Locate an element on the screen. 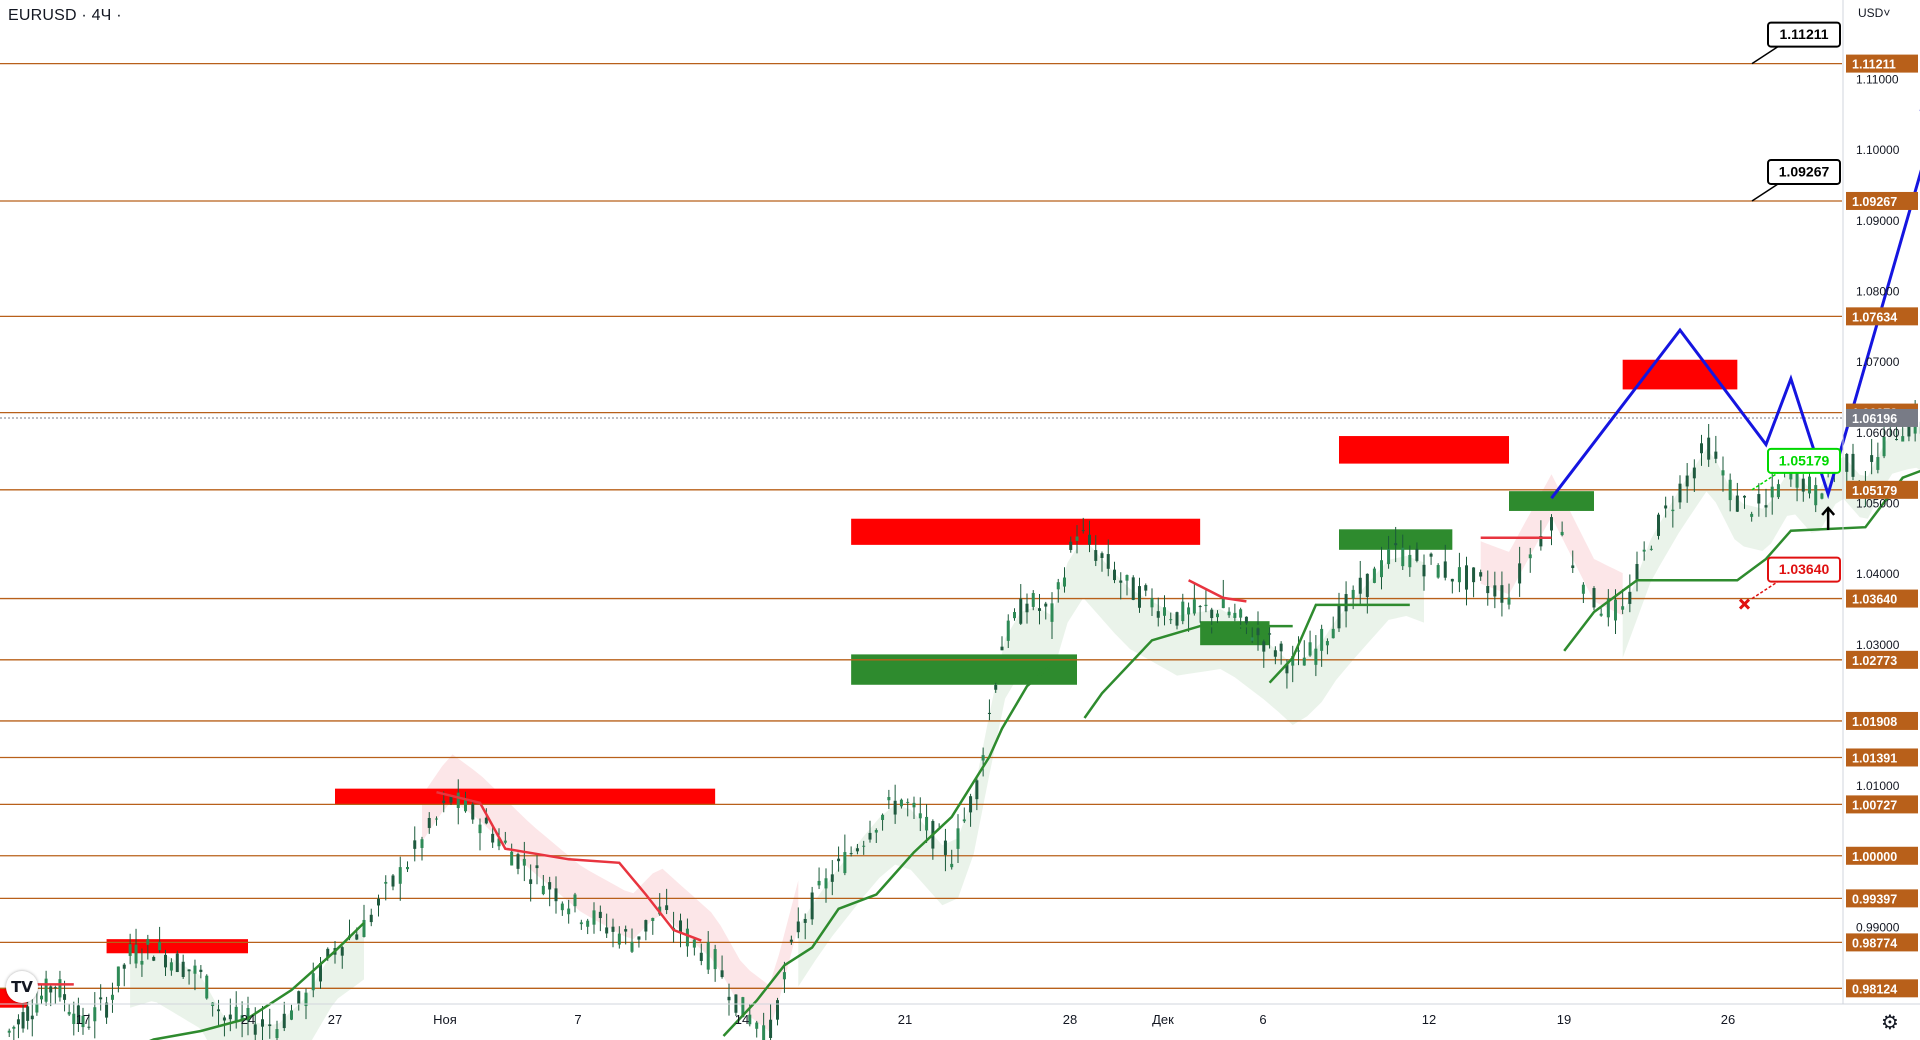 The height and width of the screenshot is (1040, 1920). forecast is located at coordinates (1735, 319).